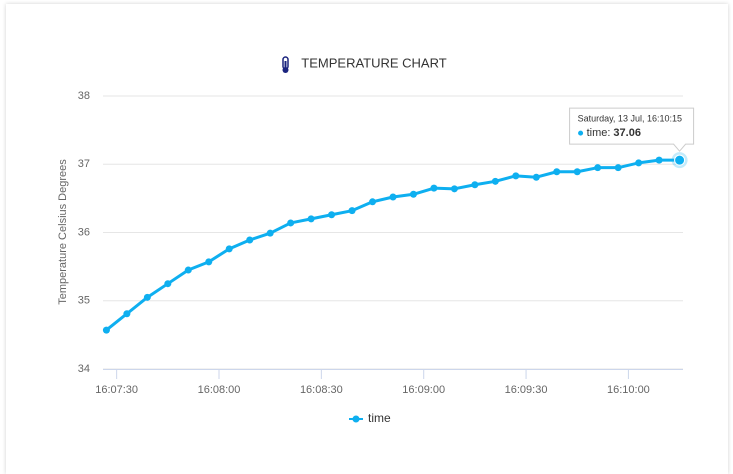 The height and width of the screenshot is (474, 733). What do you see at coordinates (84, 301) in the screenshot?
I see `y-tick-label: 35` at bounding box center [84, 301].